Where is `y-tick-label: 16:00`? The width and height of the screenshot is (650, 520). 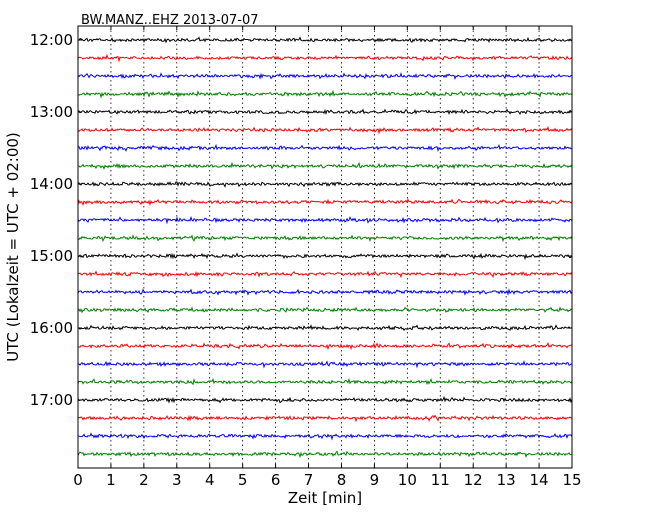
y-tick-label: 16:00 is located at coordinates (51, 328).